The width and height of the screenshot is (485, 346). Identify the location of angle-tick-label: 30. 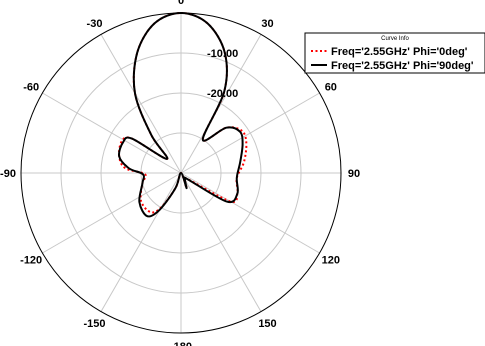
(267, 24).